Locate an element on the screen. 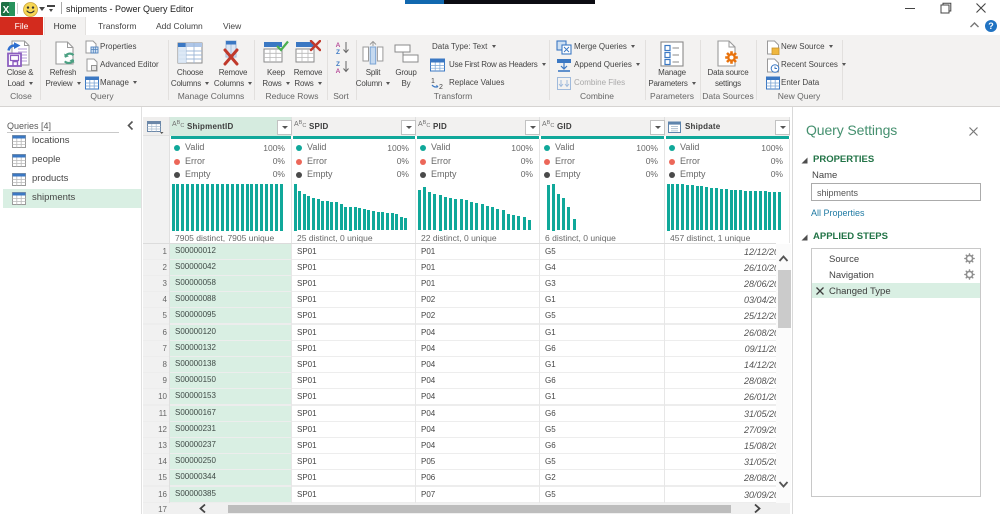 This screenshot has height=517, width=1000. svg-text: 1 is located at coordinates (433, 81).